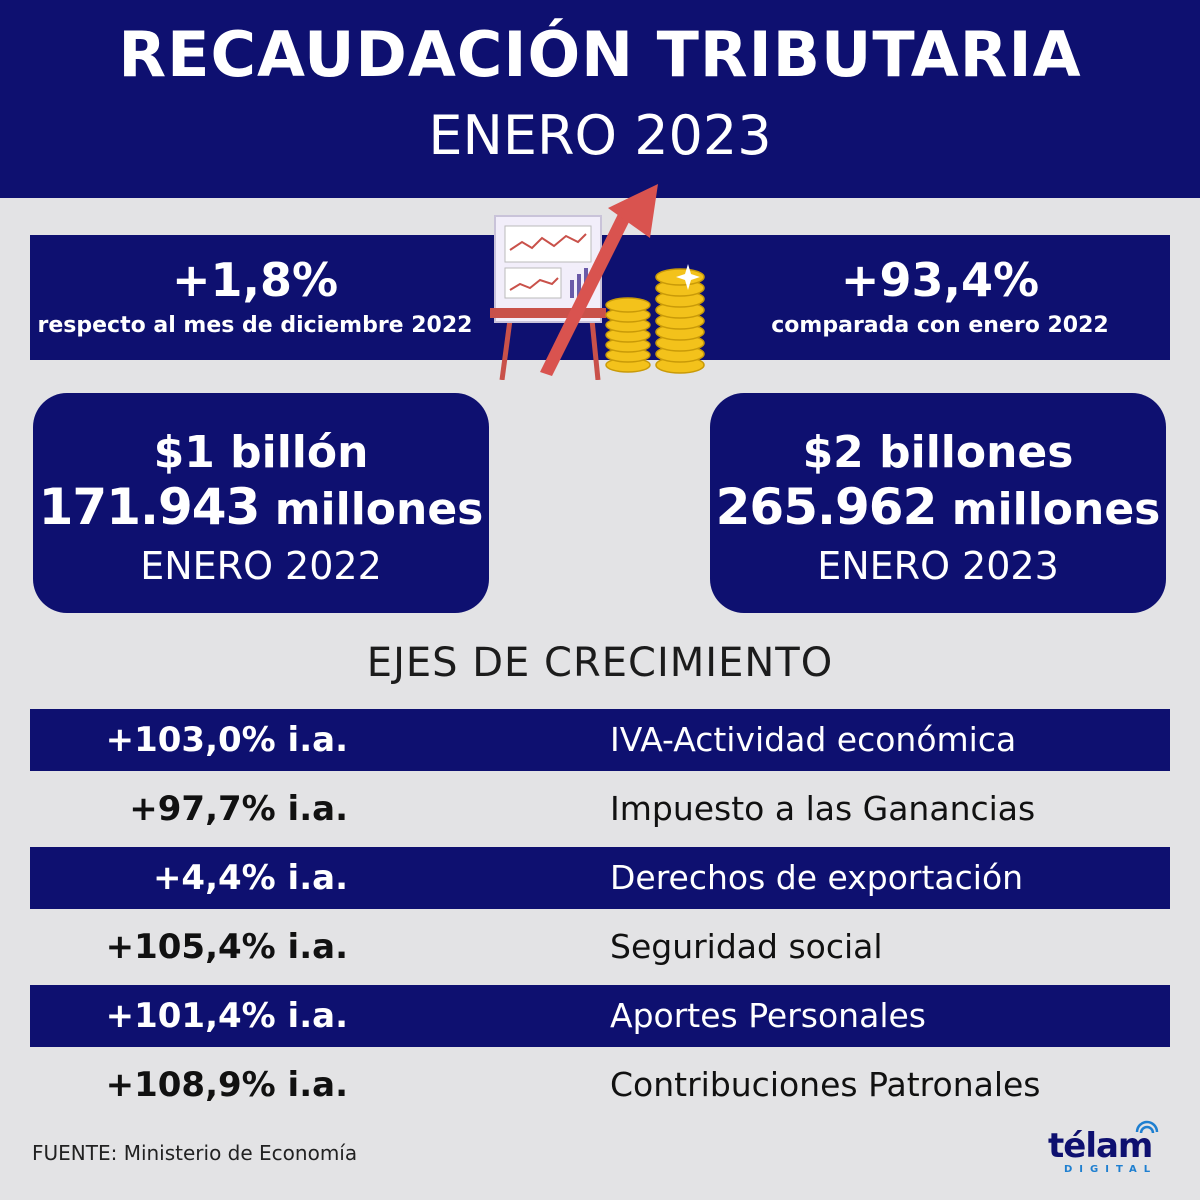  Describe the element at coordinates (238, 809) in the screenshot. I see `growth-row-value: +97,7% i.a.` at that location.